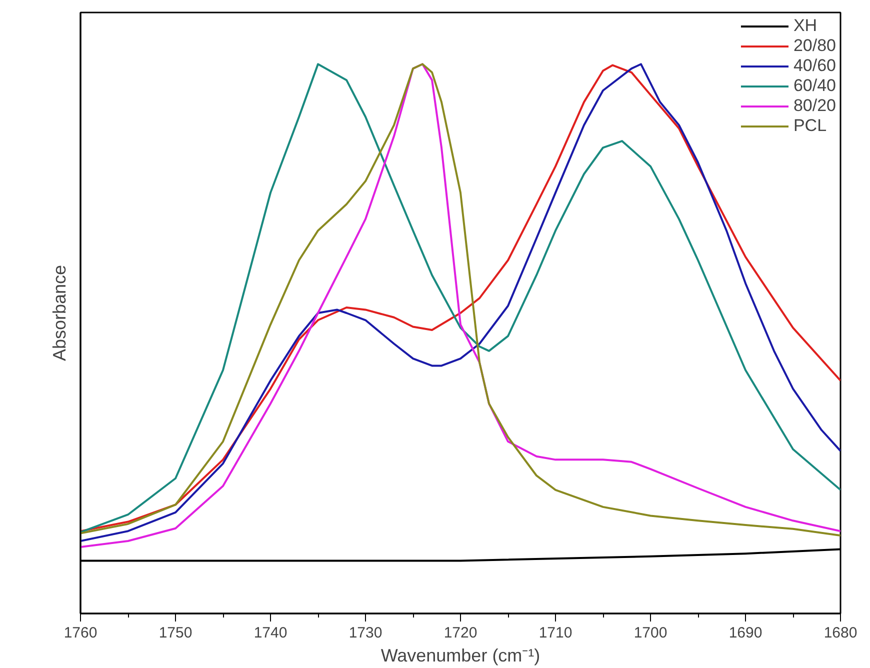 The width and height of the screenshot is (870, 668). I want to click on x-tick-label: 1730, so click(365, 633).